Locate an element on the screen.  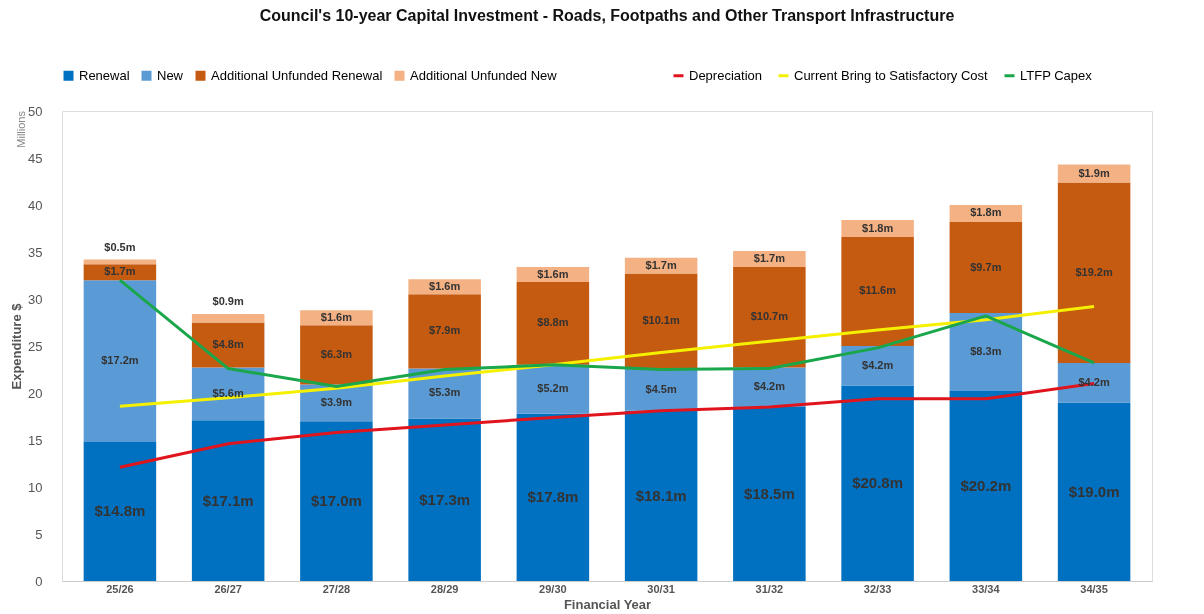
data-label: $10.1m is located at coordinates (661, 320).